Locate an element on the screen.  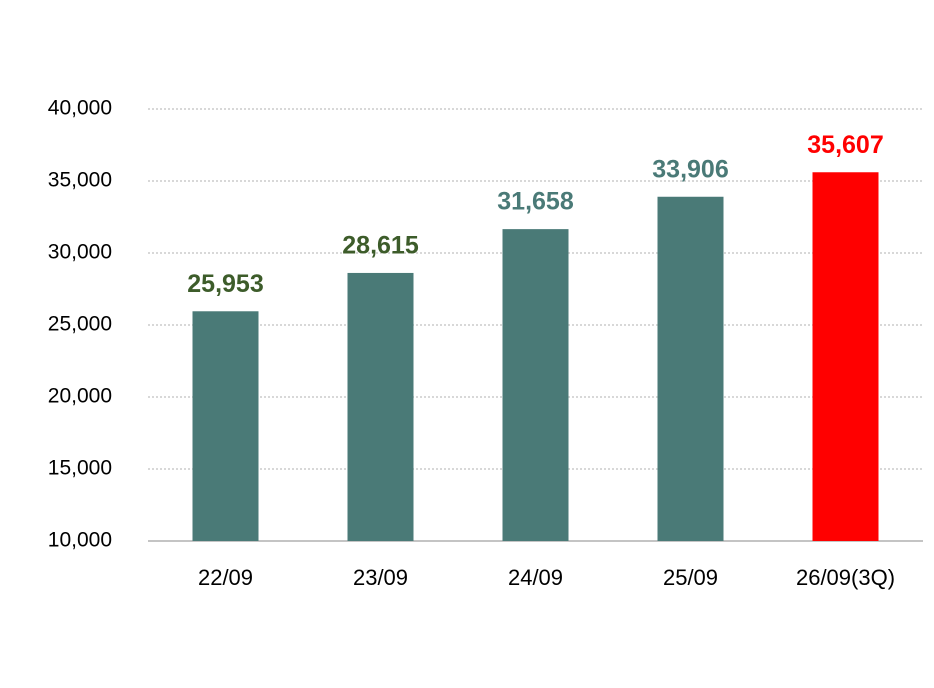
y-tick-label: 15,000 is located at coordinates (80, 468).